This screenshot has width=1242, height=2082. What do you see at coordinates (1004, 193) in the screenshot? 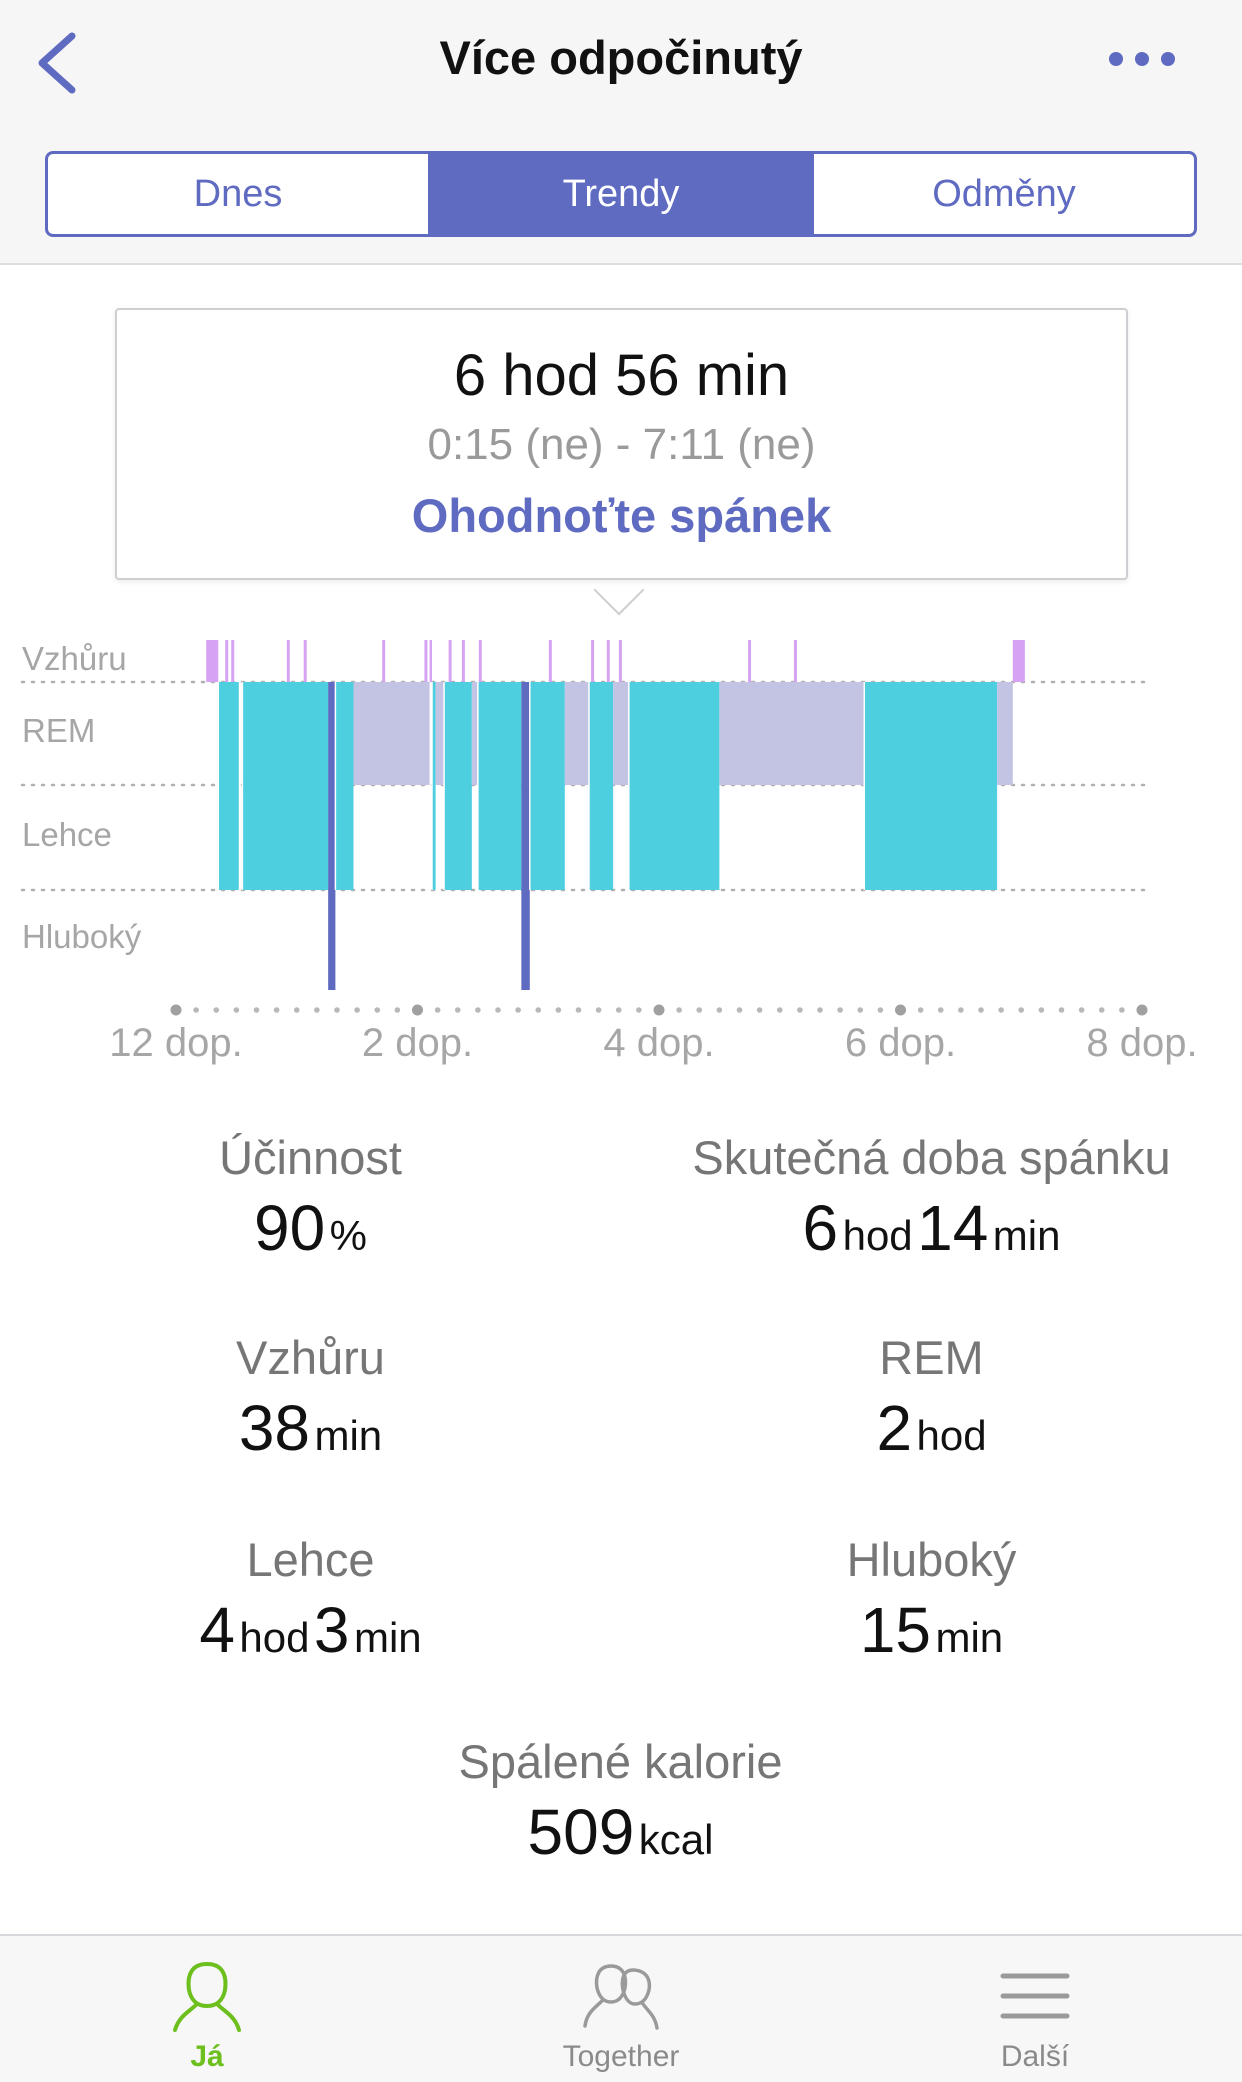
I see `tab-odmeny: Odměny` at bounding box center [1004, 193].